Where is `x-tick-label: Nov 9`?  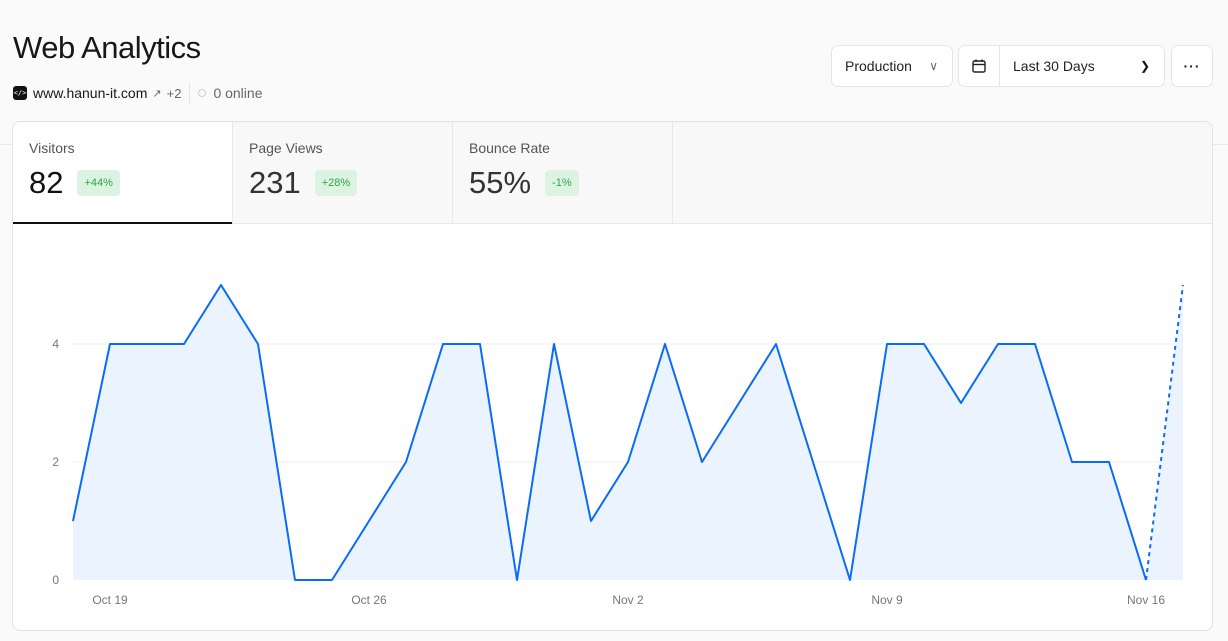
x-tick-label: Nov 9 is located at coordinates (887, 600).